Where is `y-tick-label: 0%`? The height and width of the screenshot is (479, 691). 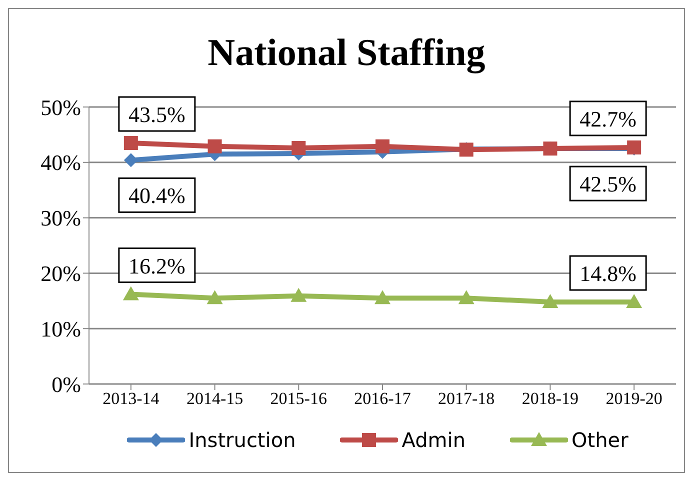 y-tick-label: 0% is located at coordinates (66, 384).